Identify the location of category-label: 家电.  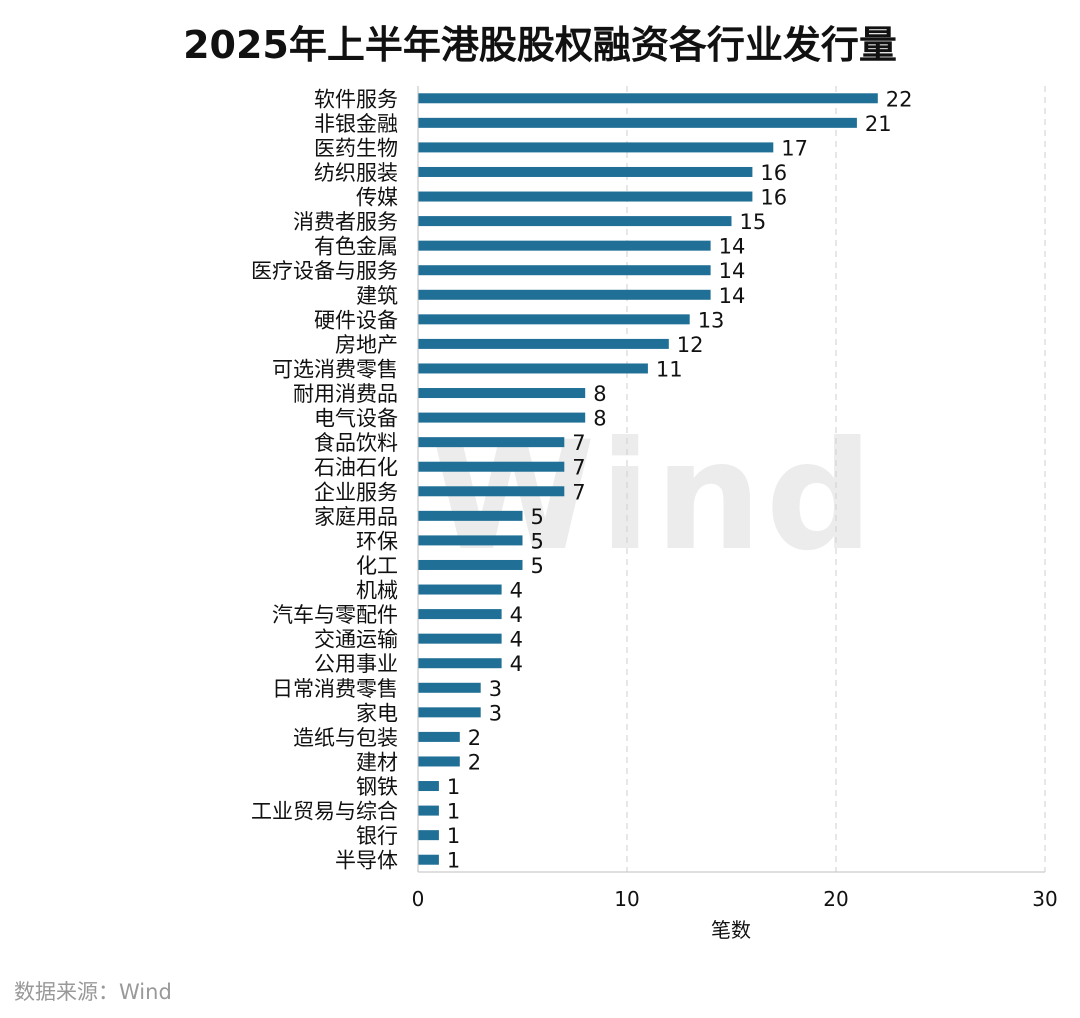
(377, 713).